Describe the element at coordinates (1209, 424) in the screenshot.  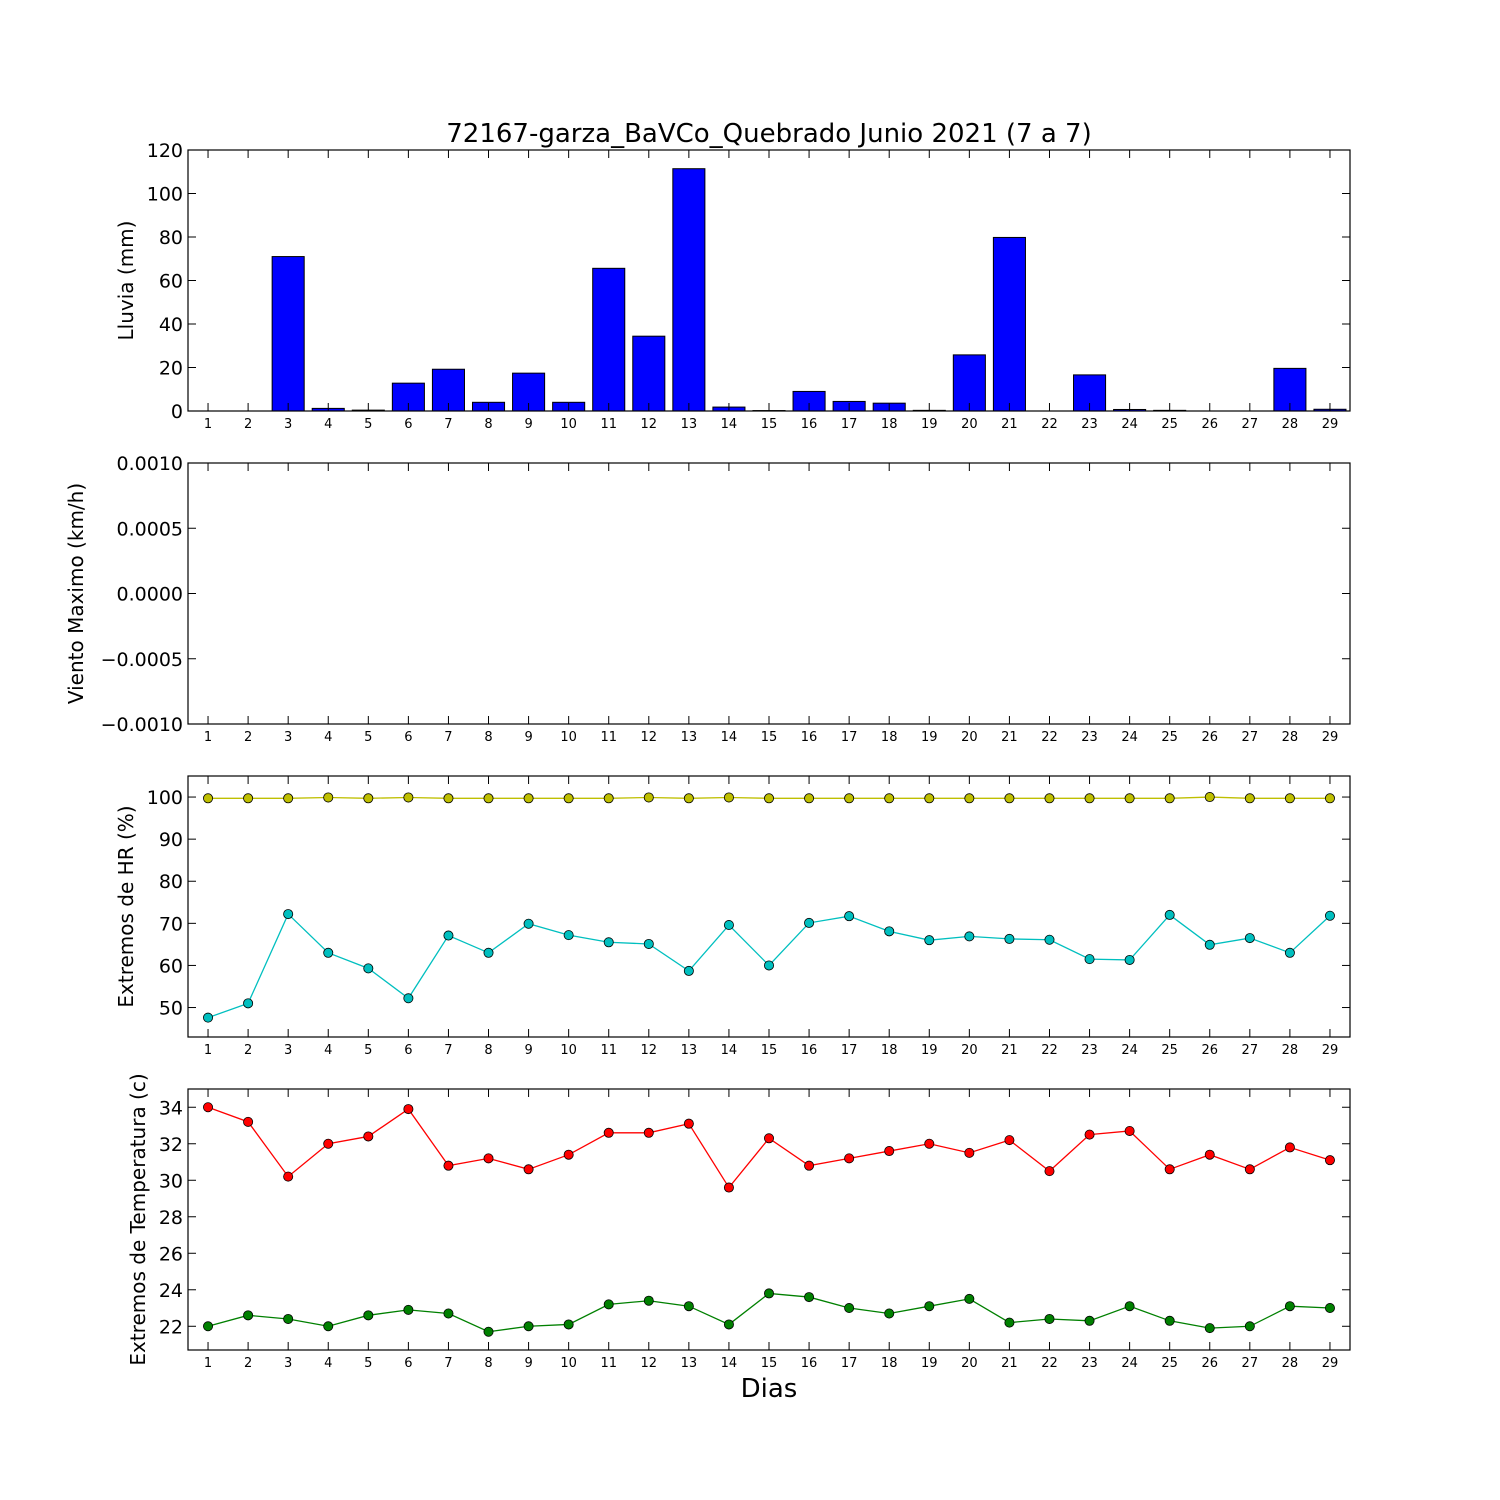
I see `rain-xtick-label: 26` at that location.